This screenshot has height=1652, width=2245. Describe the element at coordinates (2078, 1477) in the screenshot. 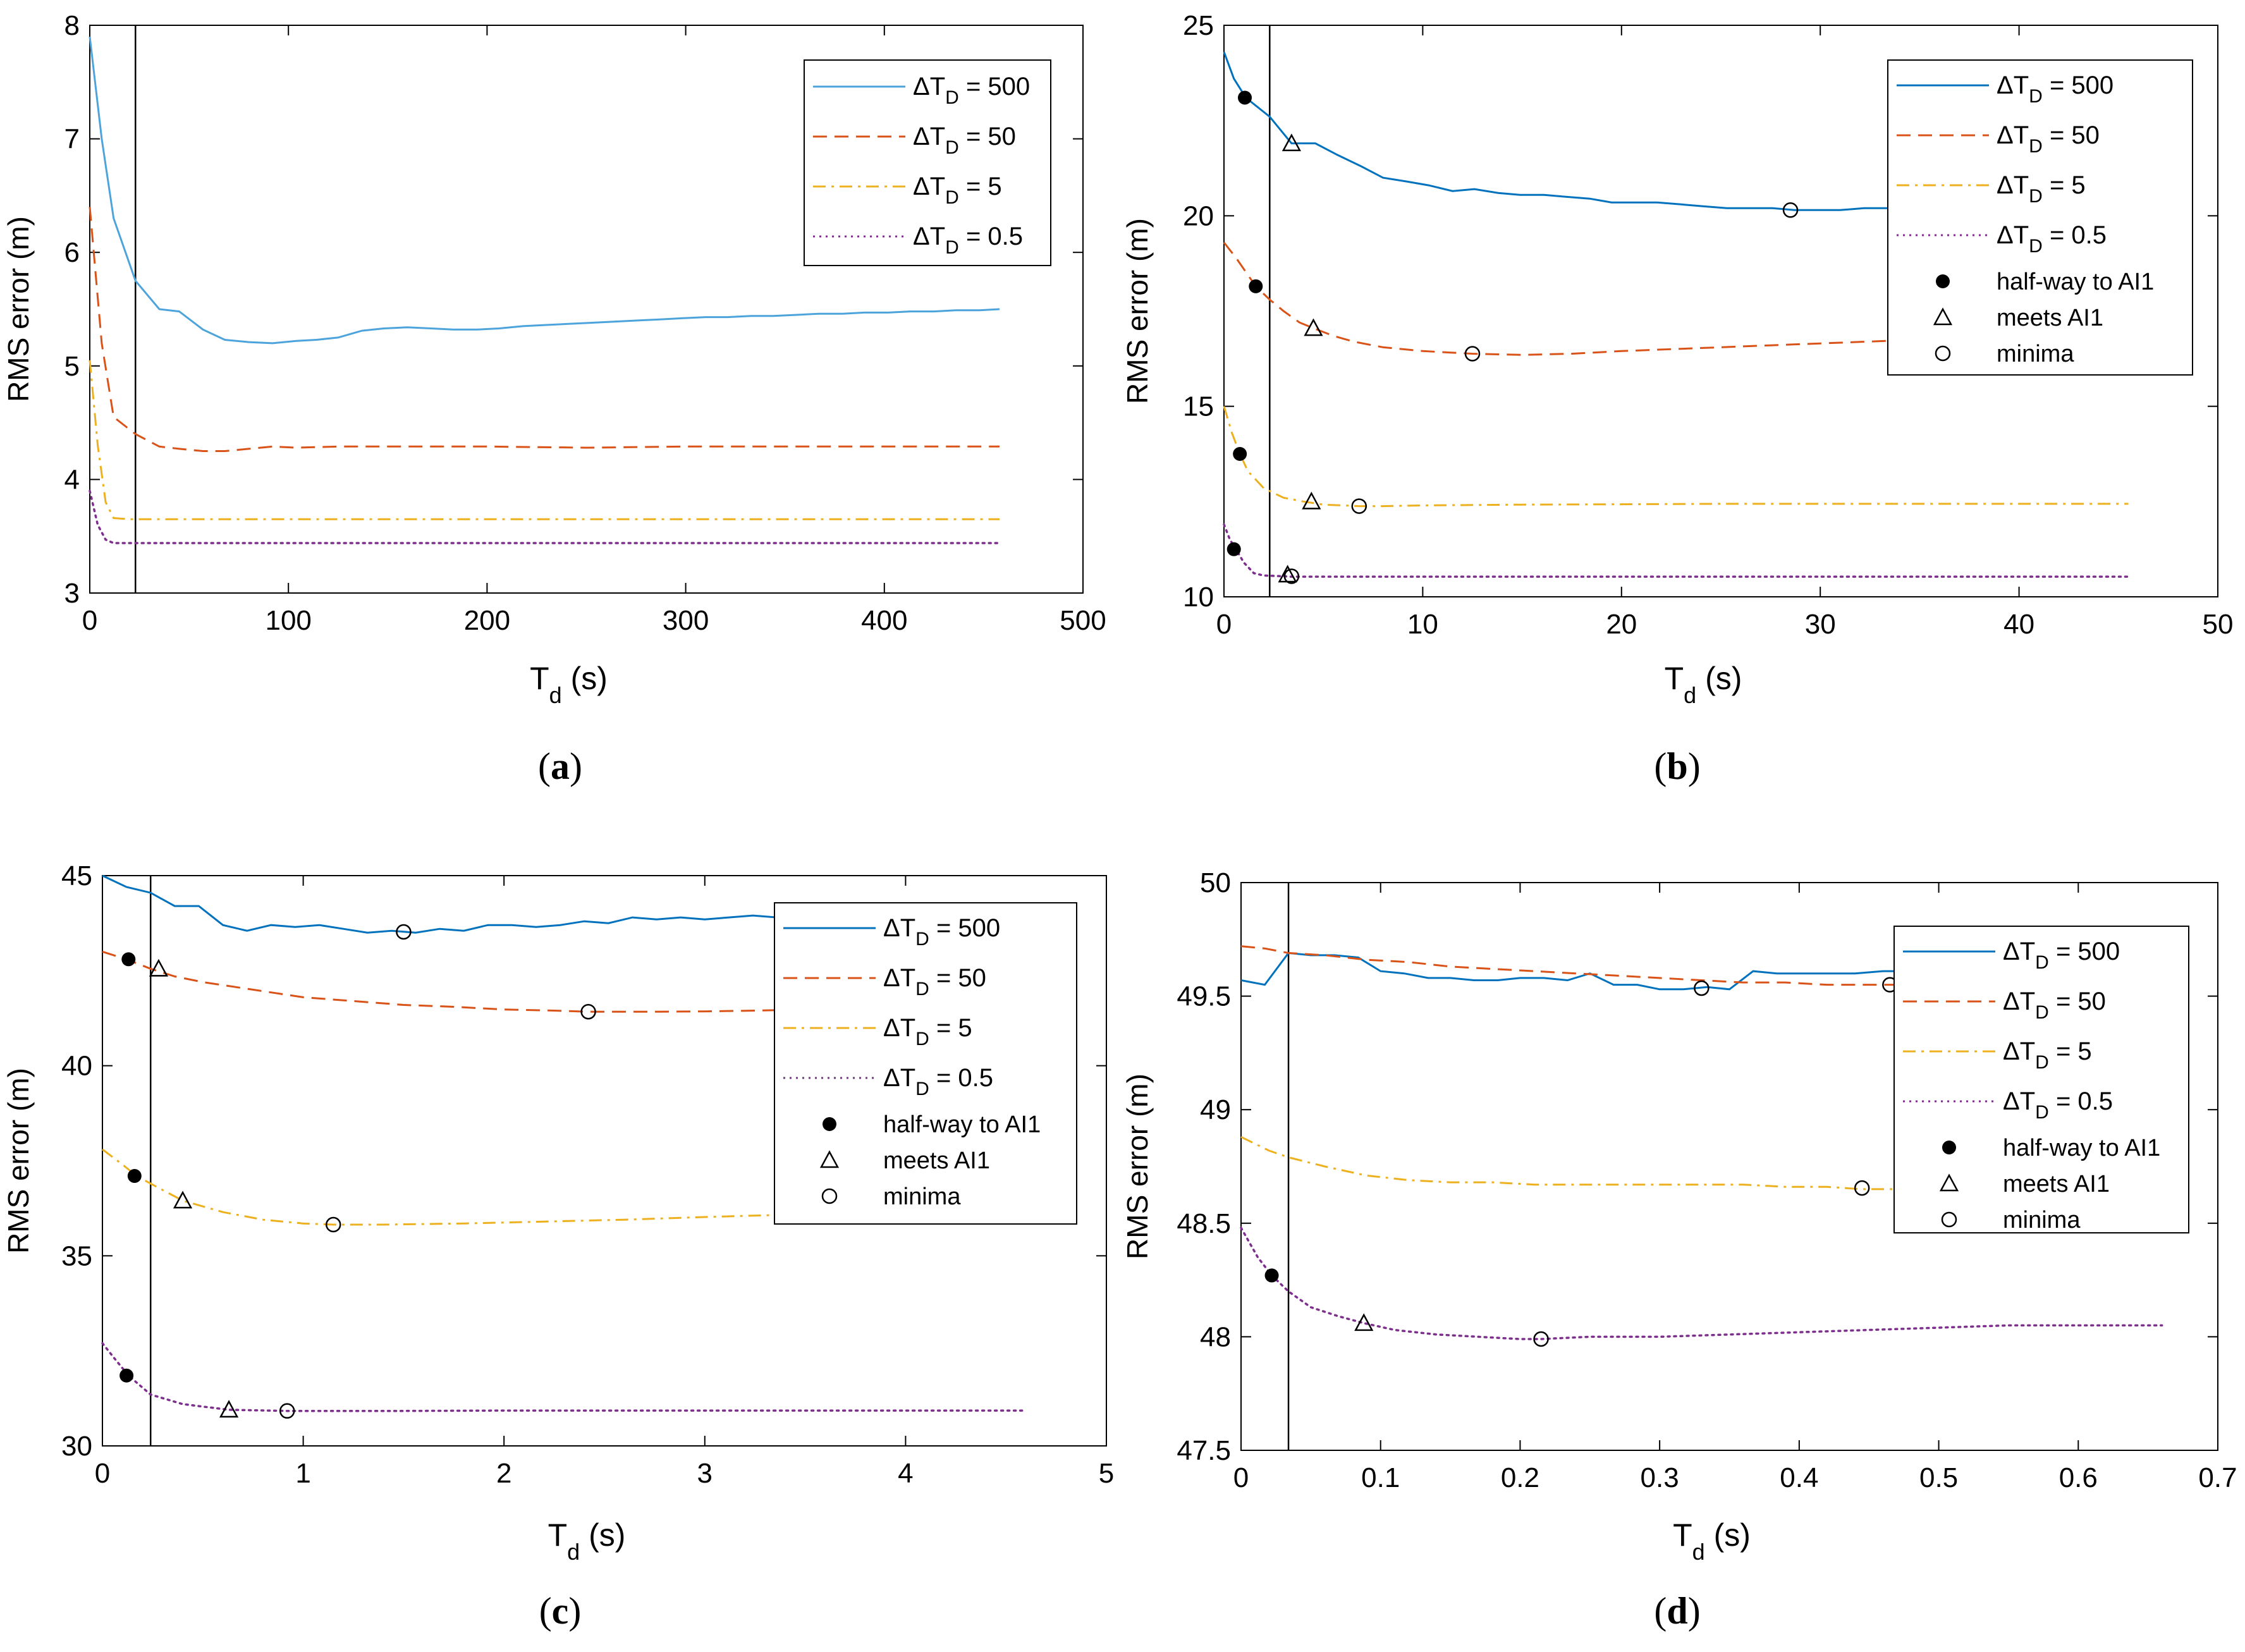

I see `x-tick-label: 0.6` at that location.